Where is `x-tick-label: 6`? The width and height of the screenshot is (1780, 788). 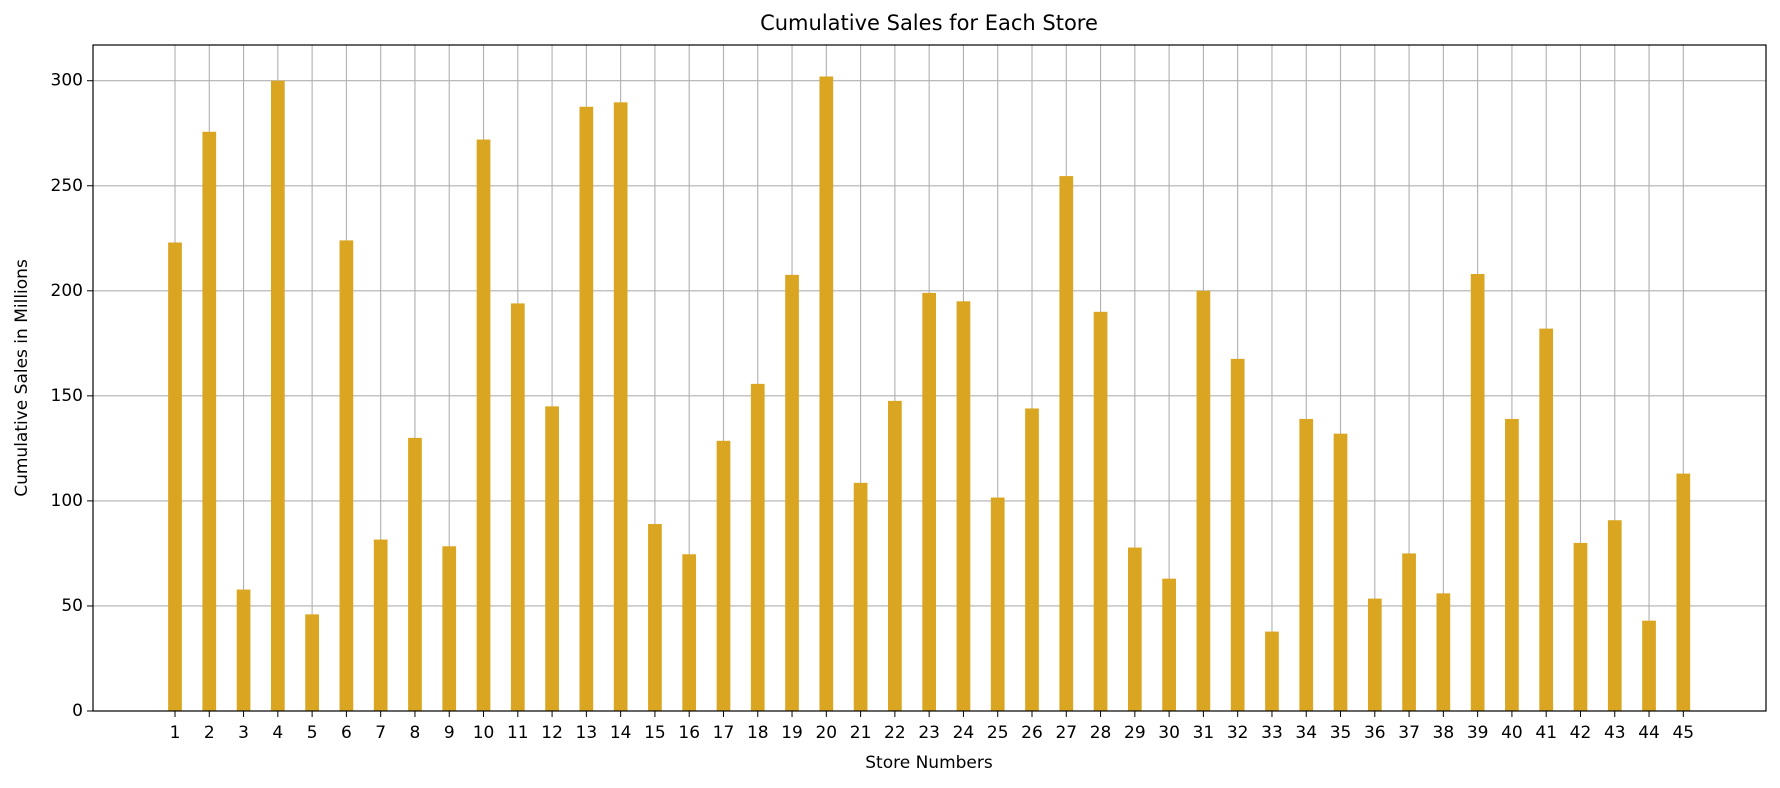
x-tick-label: 6 is located at coordinates (346, 733).